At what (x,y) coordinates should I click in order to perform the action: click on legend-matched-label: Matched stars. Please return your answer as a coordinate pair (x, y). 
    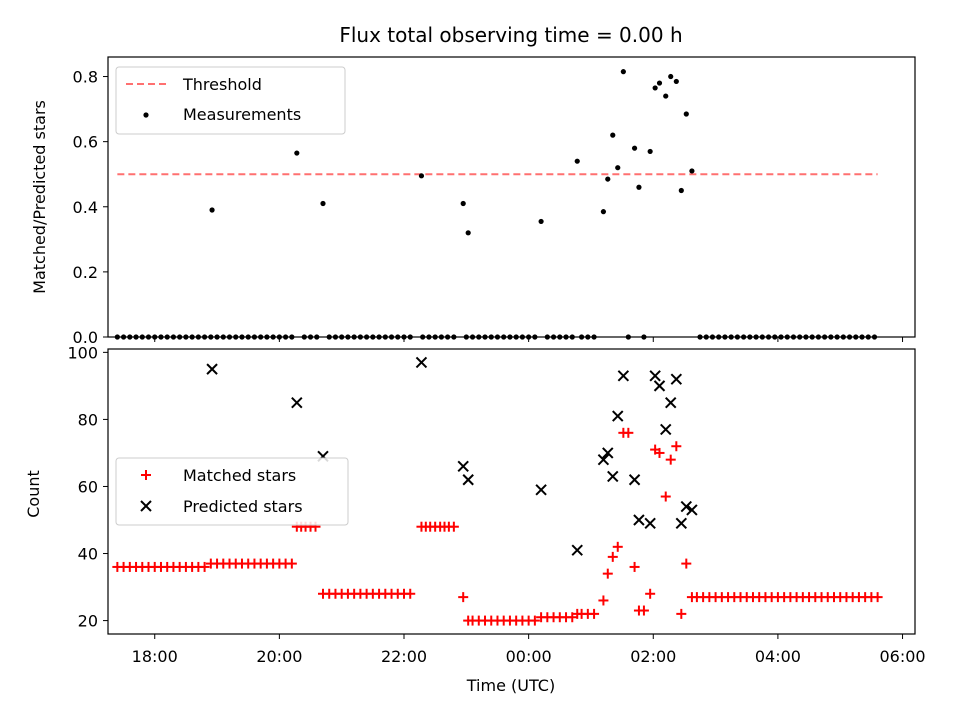
    Looking at the image, I should click on (239, 475).